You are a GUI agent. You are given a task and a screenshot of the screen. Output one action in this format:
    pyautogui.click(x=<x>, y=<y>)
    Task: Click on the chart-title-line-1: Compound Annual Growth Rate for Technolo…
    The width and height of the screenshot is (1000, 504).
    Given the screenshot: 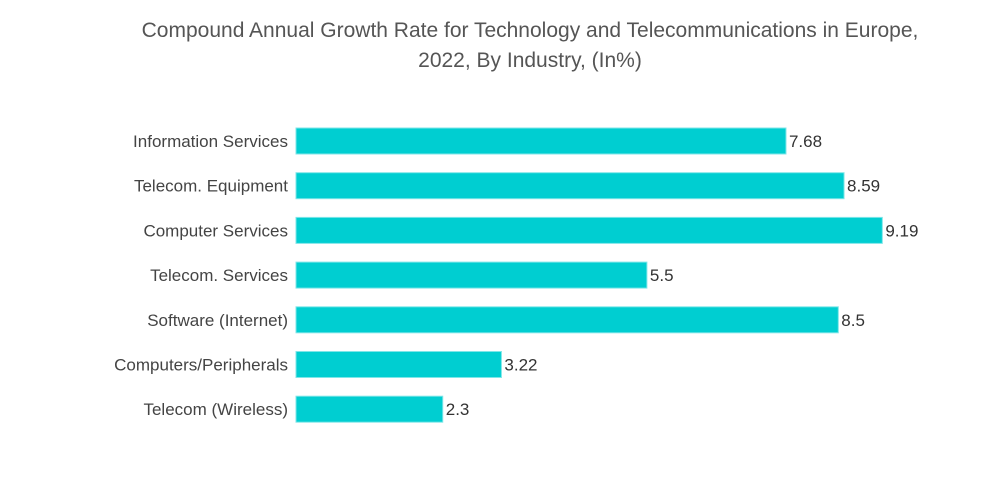 What is the action you would take?
    pyautogui.click(x=530, y=30)
    